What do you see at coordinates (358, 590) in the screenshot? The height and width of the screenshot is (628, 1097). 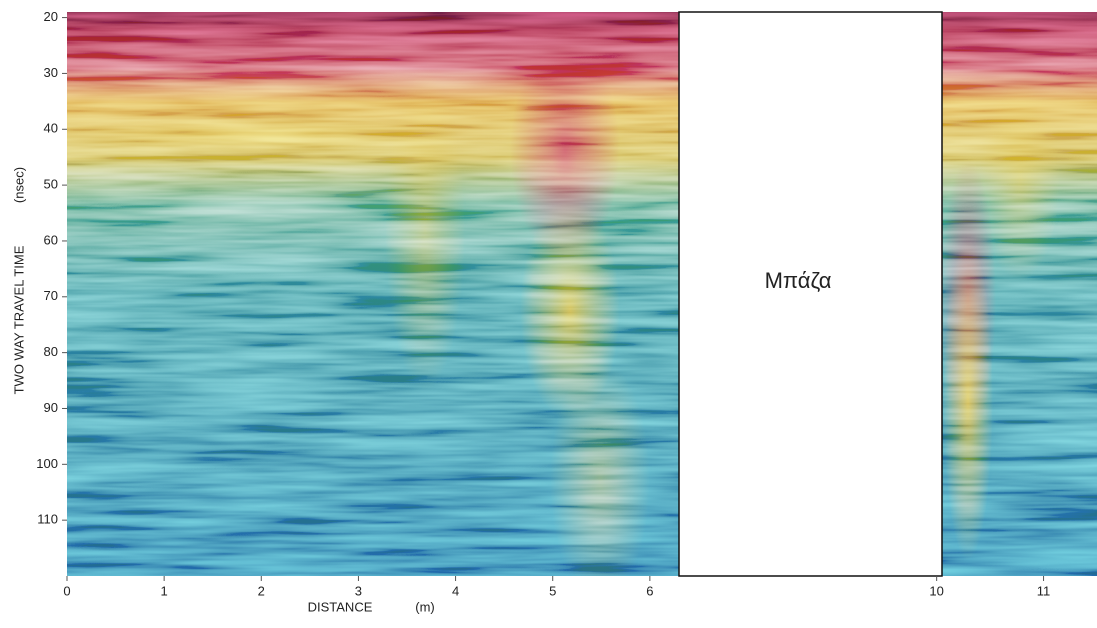 I see `x-tick-label: 3` at bounding box center [358, 590].